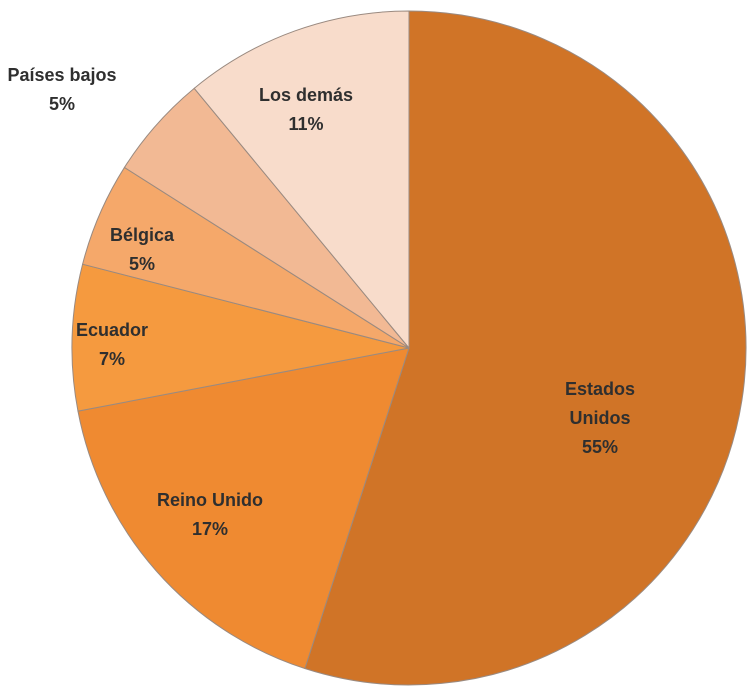 The width and height of the screenshot is (748, 687). Describe the element at coordinates (210, 500) in the screenshot. I see `category-label: Reino Unido` at that location.